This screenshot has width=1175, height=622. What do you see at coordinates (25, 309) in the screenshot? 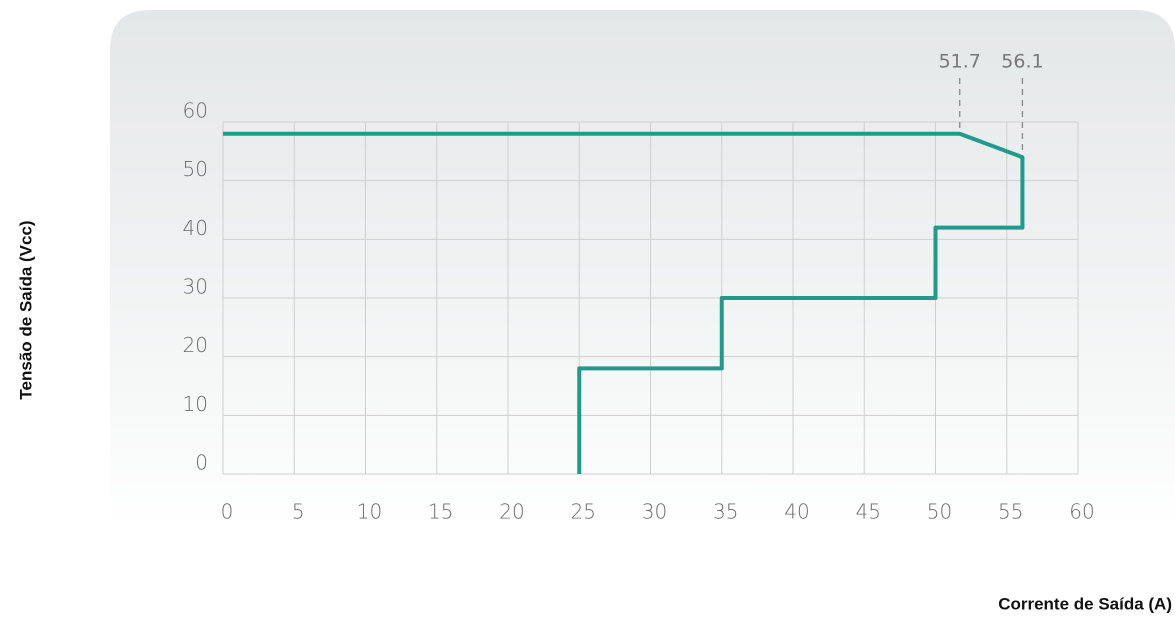
I see `y-axis-label: Tensão de Saída (Vcc)` at bounding box center [25, 309].